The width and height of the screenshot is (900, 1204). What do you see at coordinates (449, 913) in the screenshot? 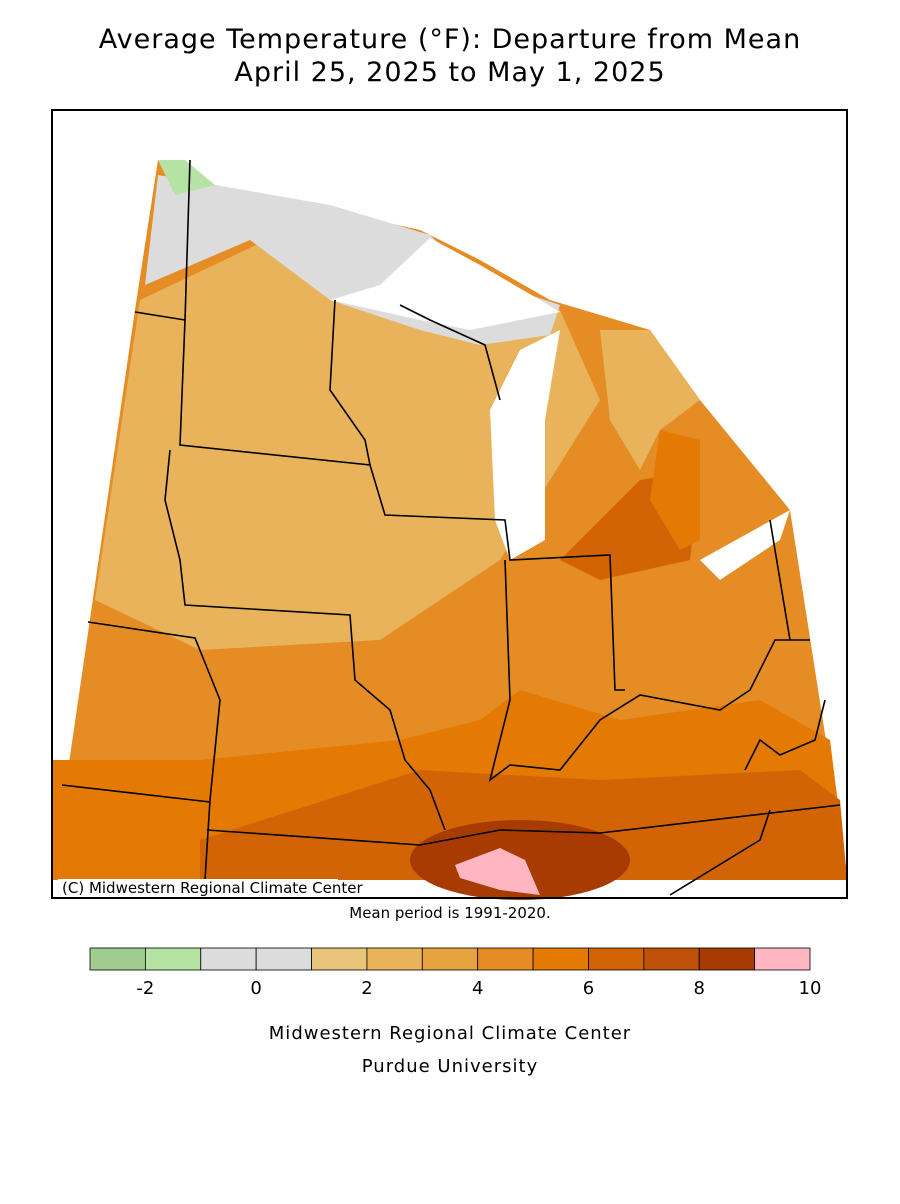
I see `note: Mean period is 1991-2020.` at bounding box center [449, 913].